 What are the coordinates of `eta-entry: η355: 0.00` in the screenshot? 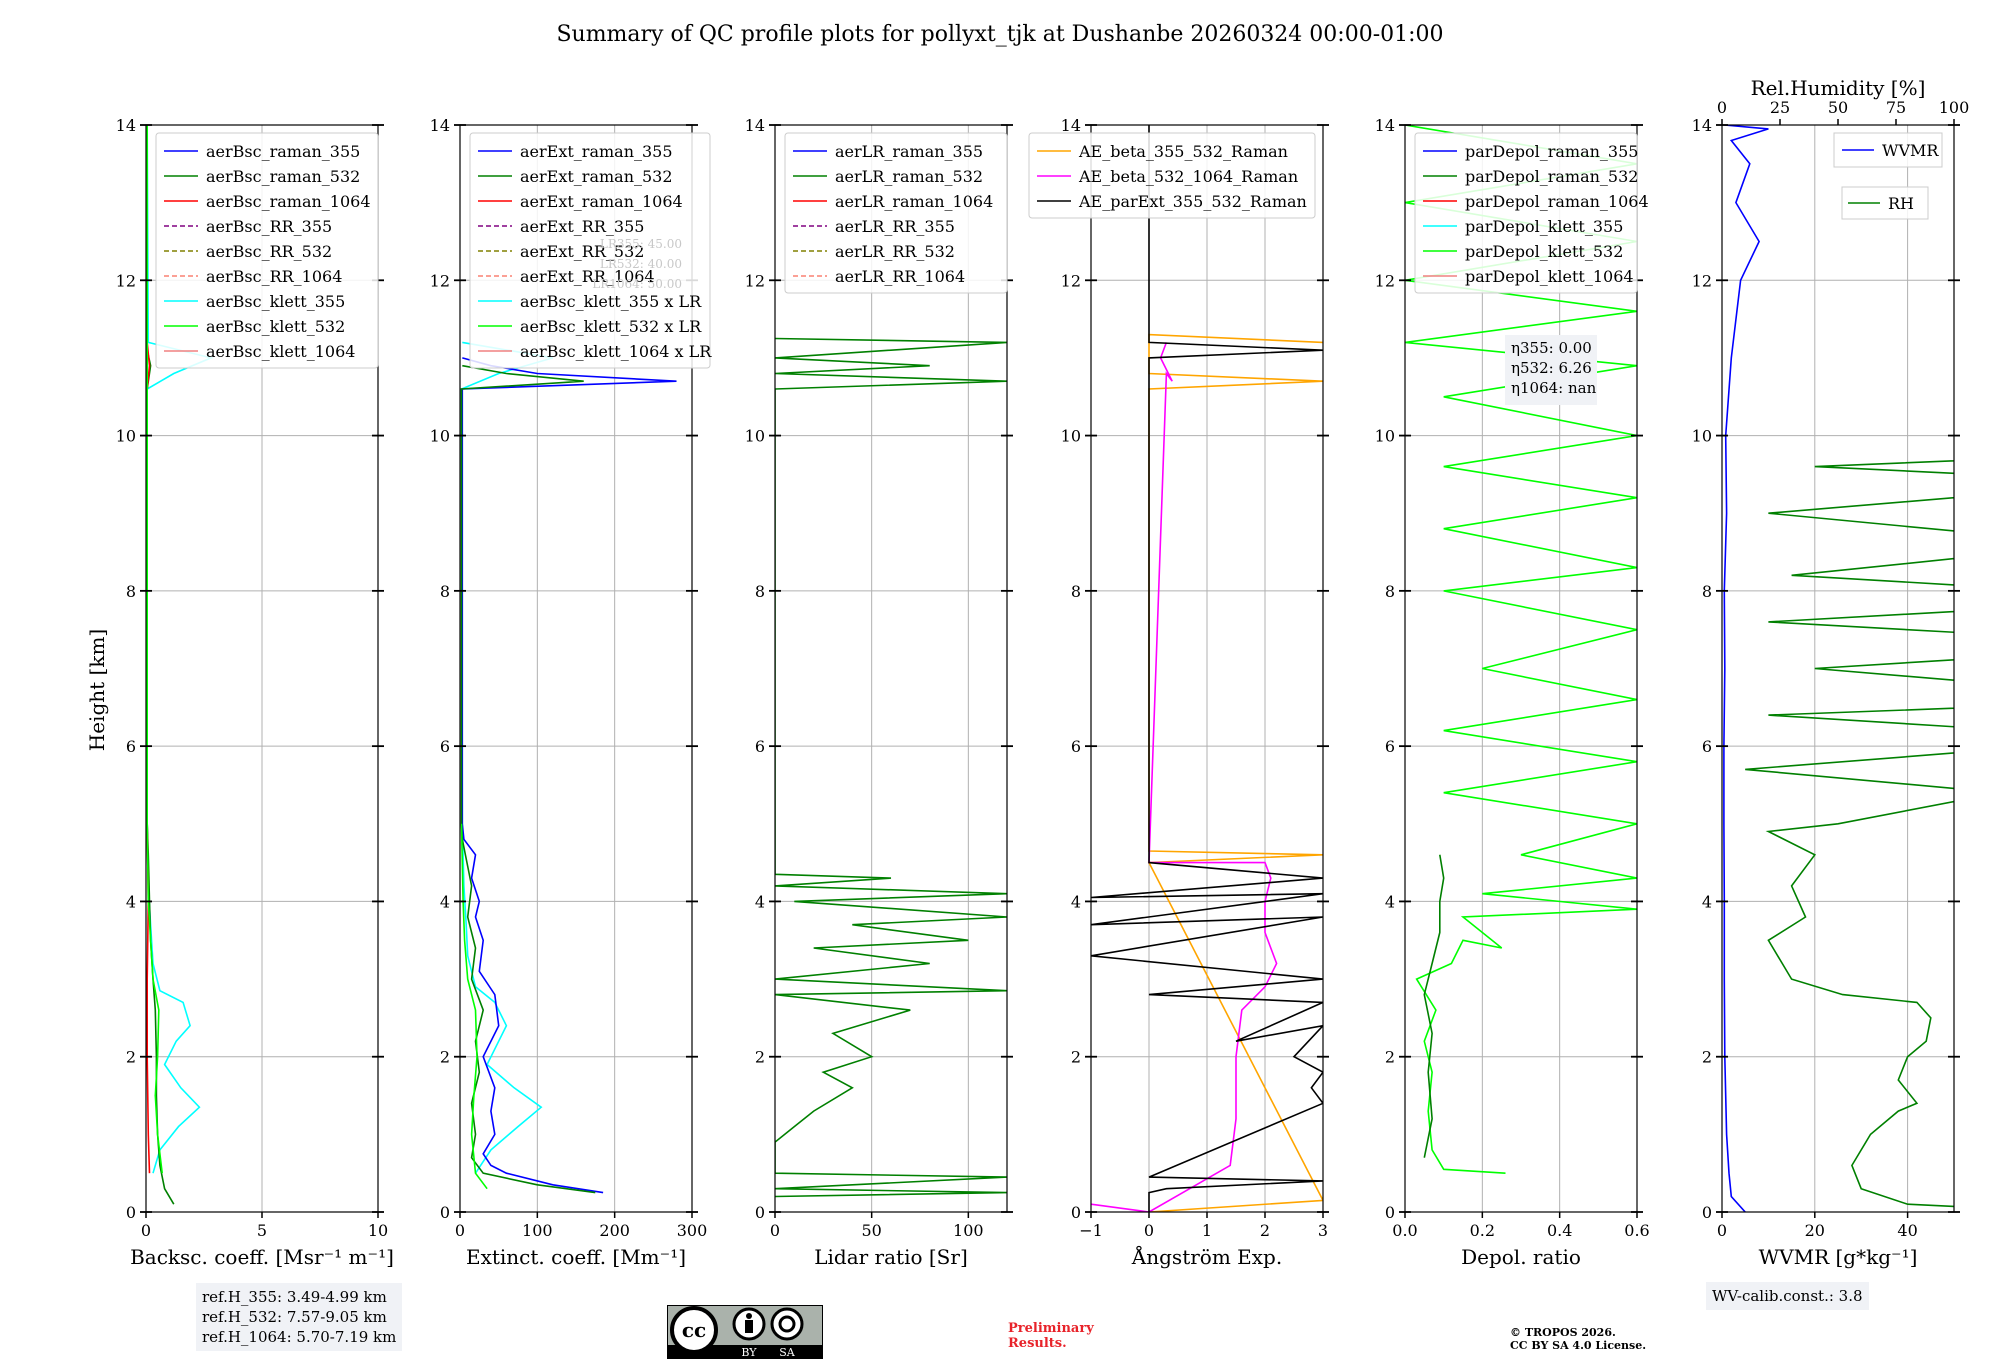 It's located at (1551, 348).